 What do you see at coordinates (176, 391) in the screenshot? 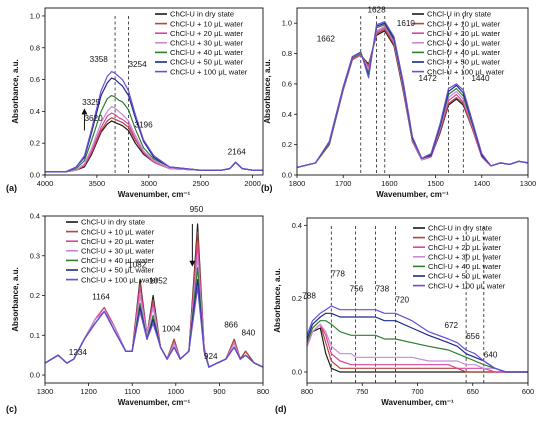
I see `x-tick-label: 1000` at bounding box center [176, 391].